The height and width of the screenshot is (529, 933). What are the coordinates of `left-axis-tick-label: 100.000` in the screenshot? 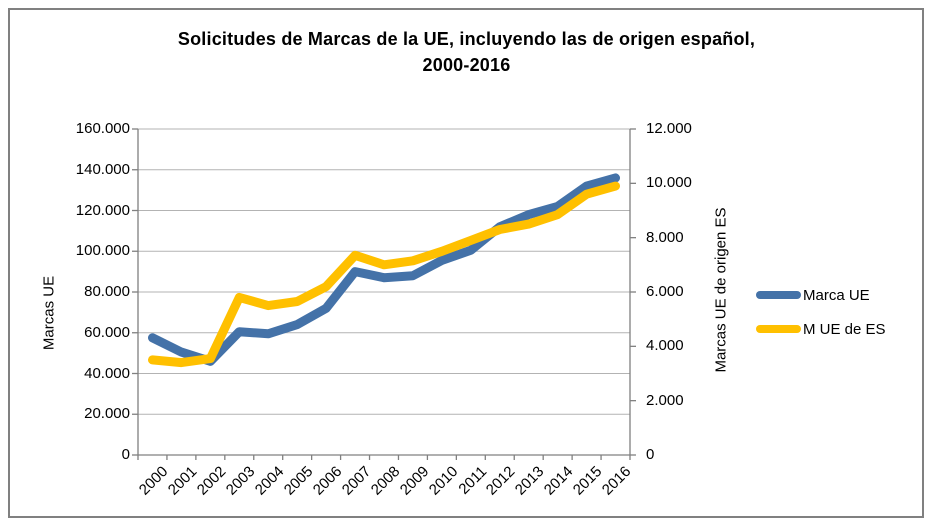 It's located at (102, 251).